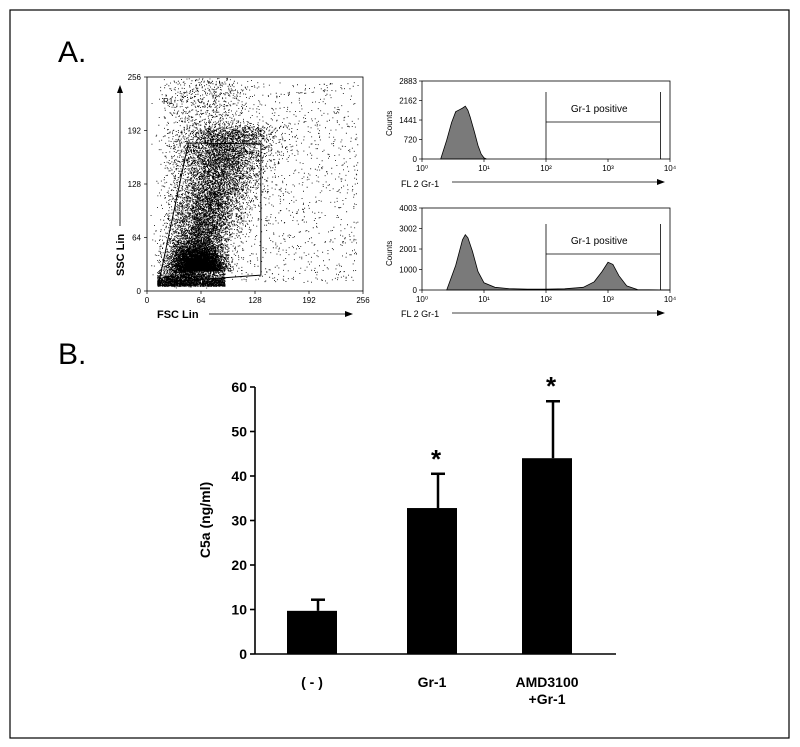 The width and height of the screenshot is (800, 747). I want to click on scatter-y-tick-label: 192, so click(135, 131).